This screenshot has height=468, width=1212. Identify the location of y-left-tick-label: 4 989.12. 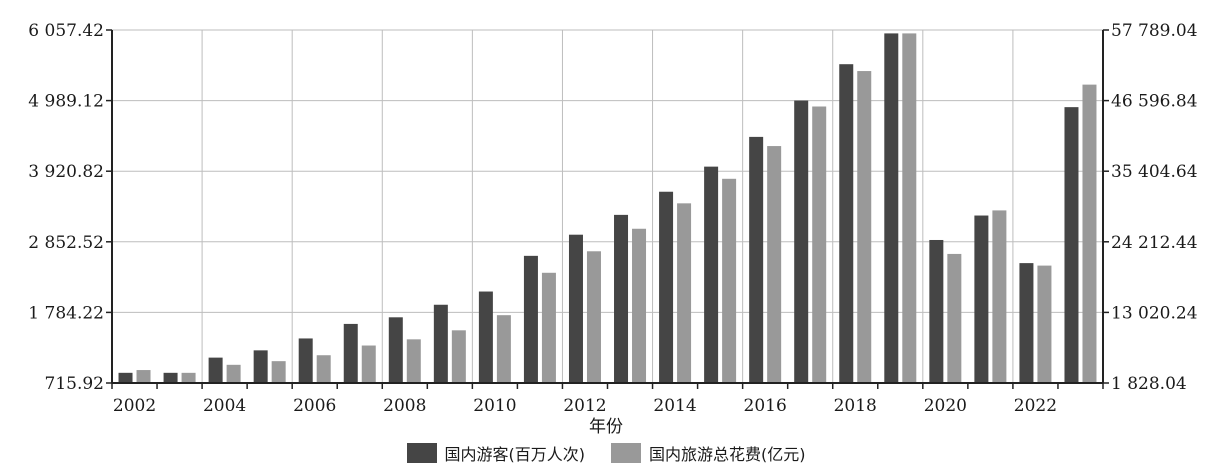
(66, 102).